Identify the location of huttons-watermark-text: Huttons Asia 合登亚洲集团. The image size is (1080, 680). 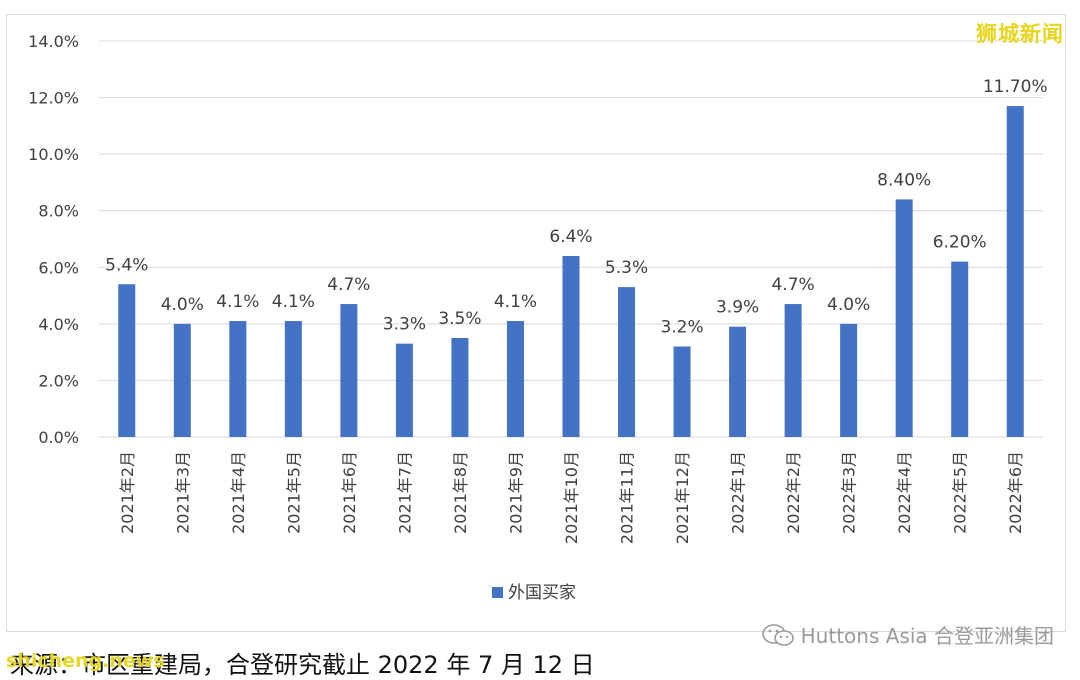
(927, 636).